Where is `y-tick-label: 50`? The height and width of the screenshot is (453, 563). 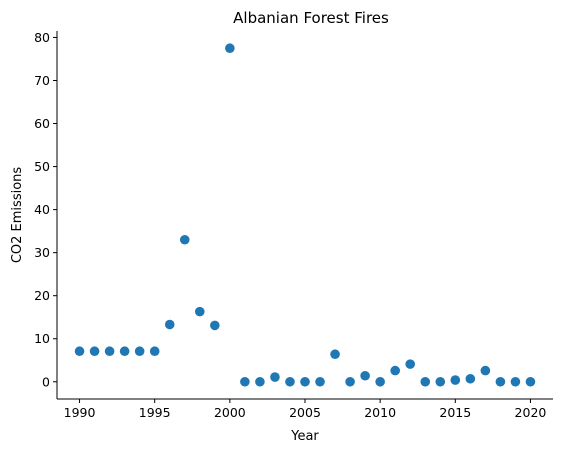 y-tick-label: 50 is located at coordinates (42, 166).